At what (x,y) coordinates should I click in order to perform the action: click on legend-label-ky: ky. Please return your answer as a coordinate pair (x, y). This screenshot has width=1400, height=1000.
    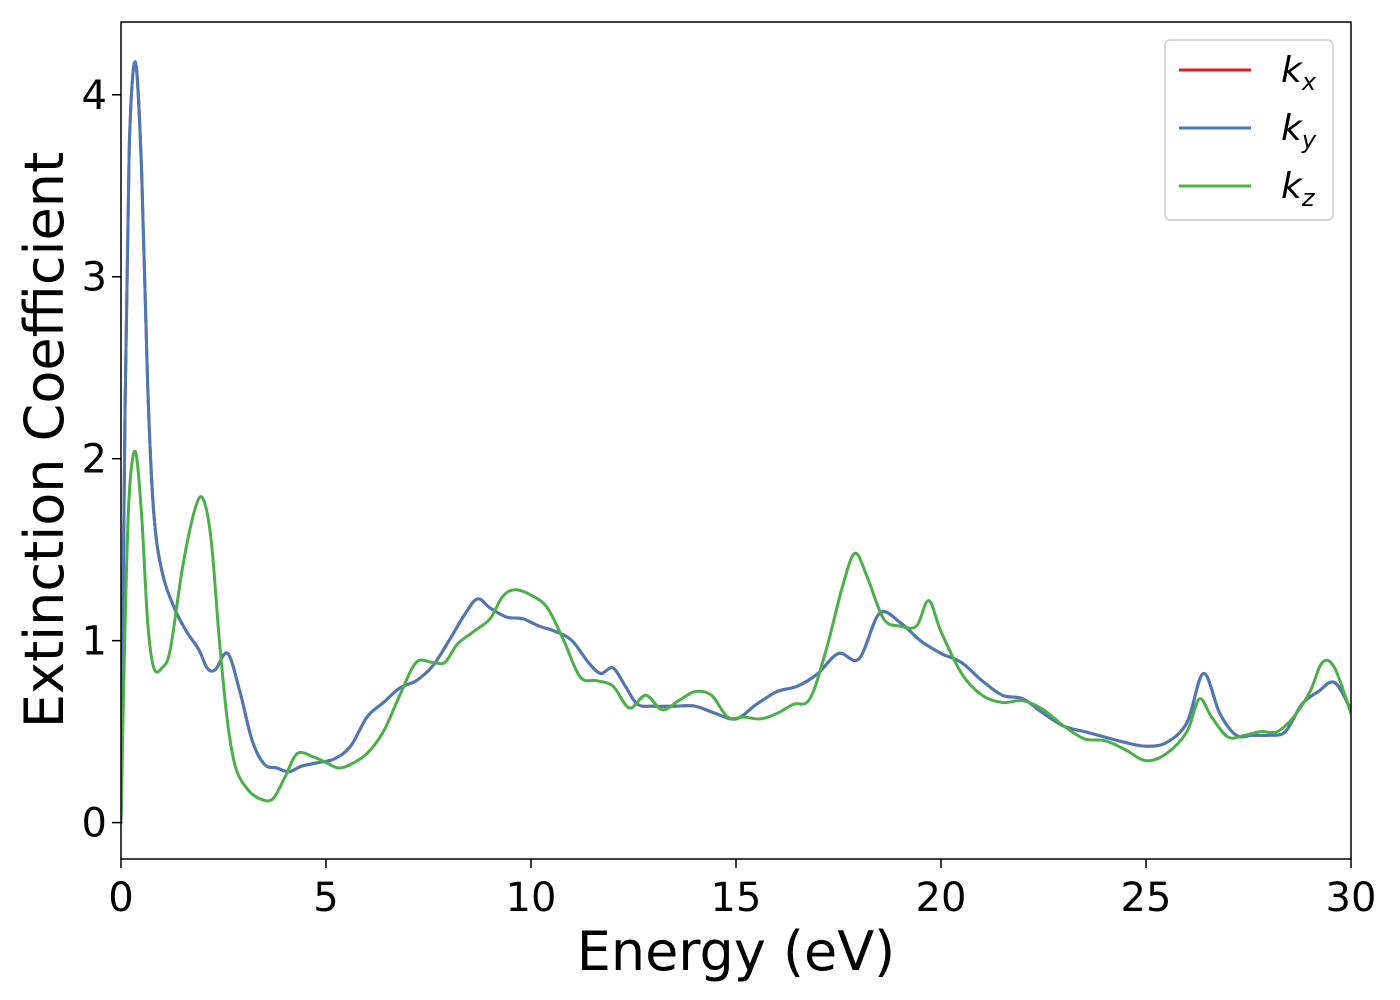
    Looking at the image, I should click on (1299, 131).